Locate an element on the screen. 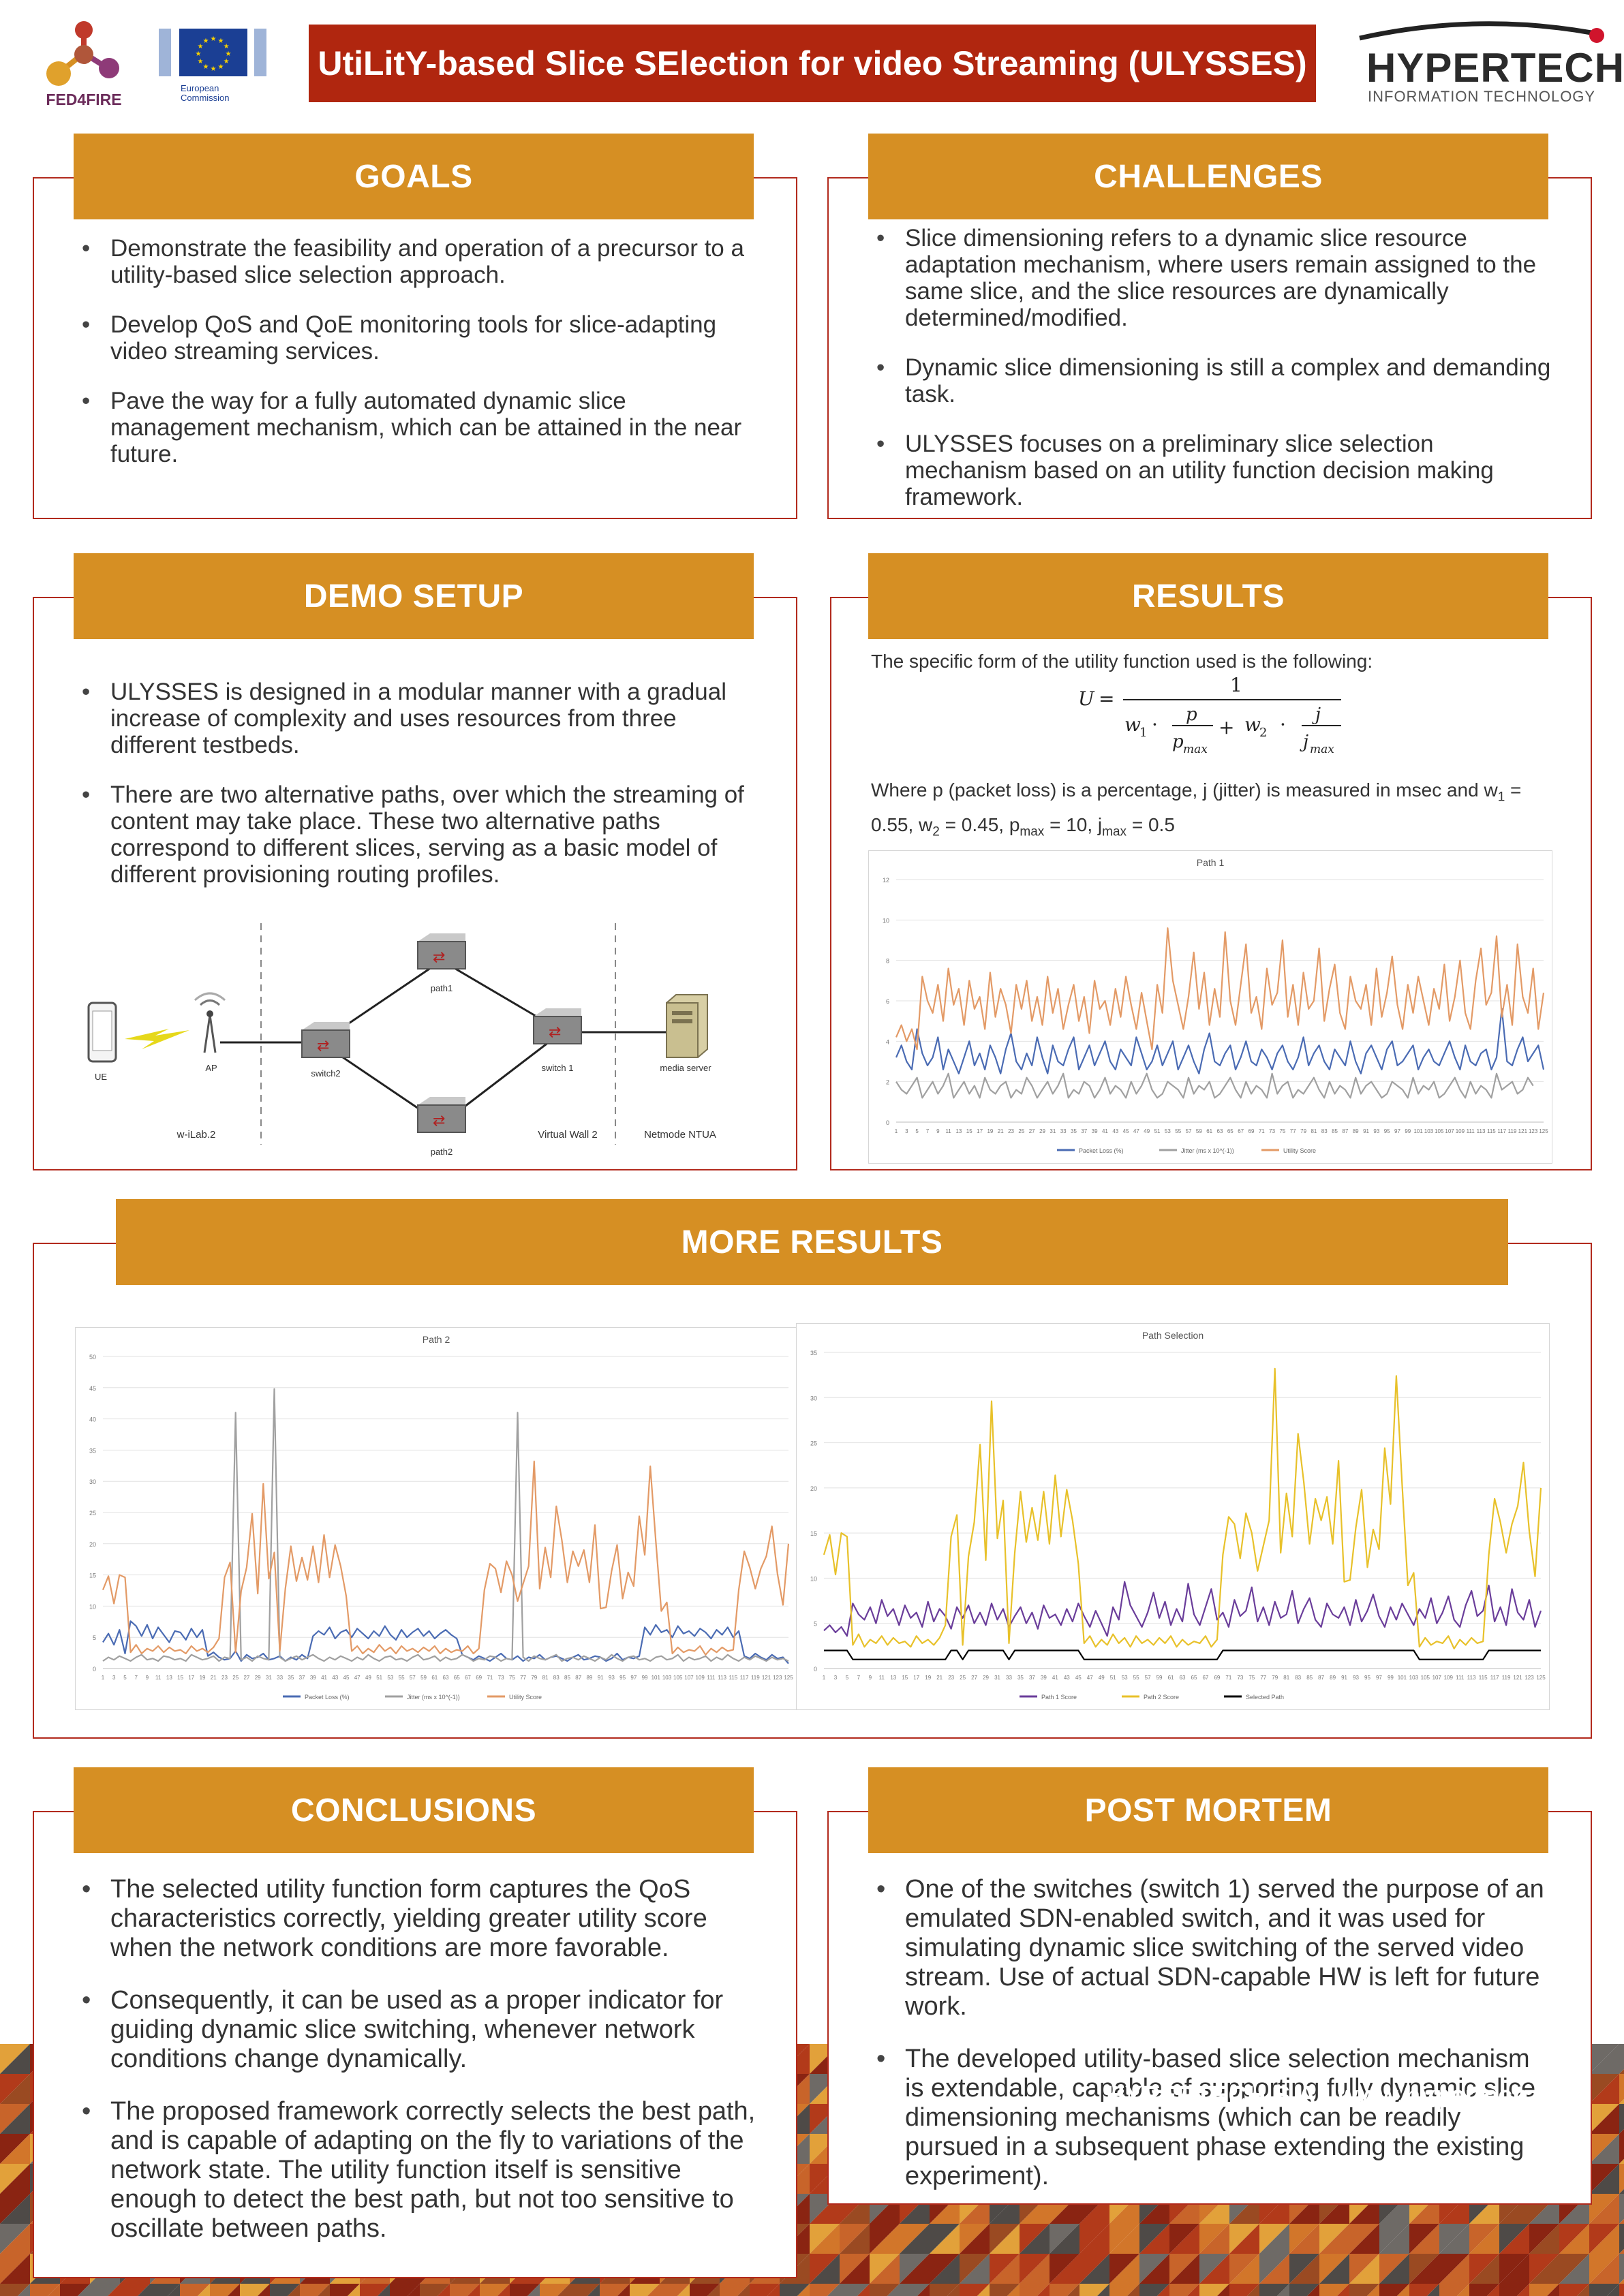  x-tick-label: 41 is located at coordinates (1055, 1678).